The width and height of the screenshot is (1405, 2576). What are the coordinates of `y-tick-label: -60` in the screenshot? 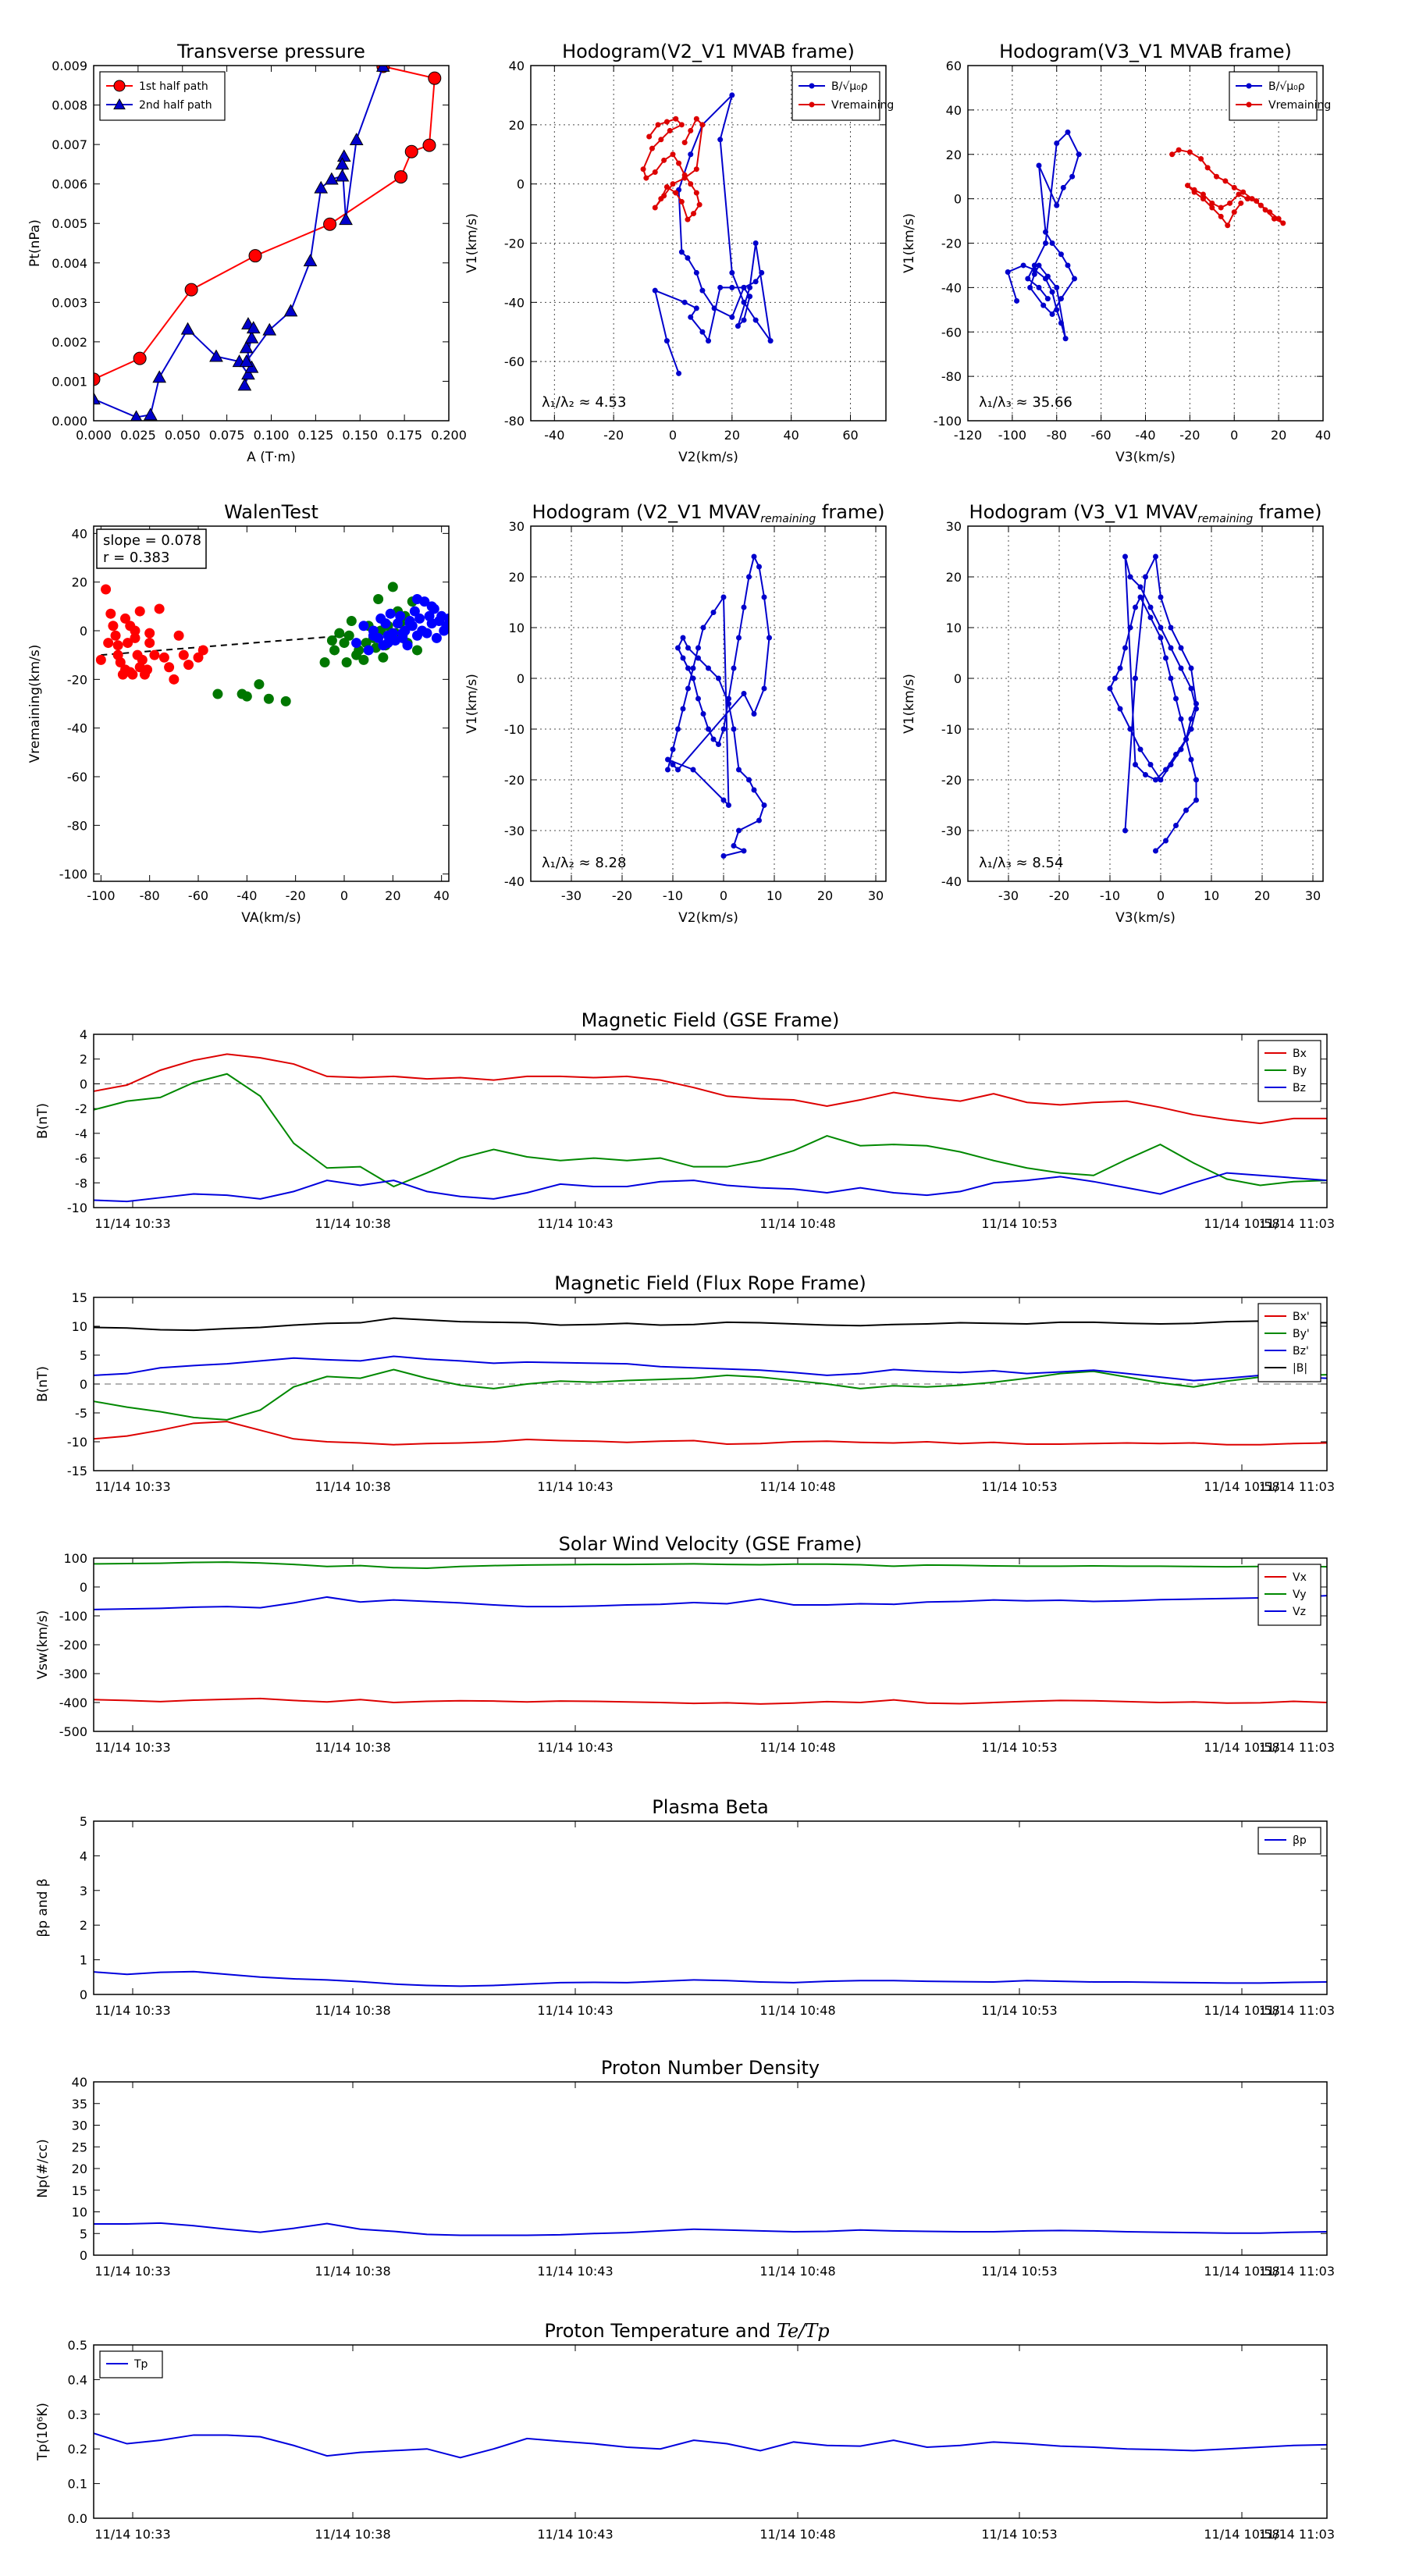 It's located at (514, 361).